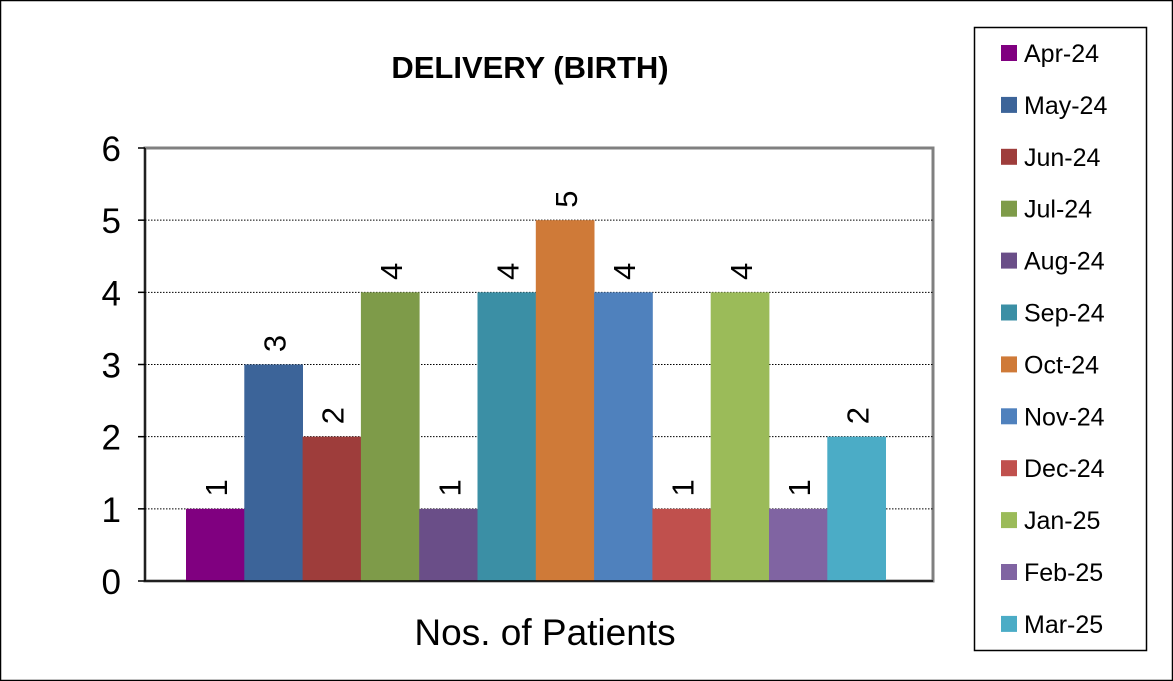  I want to click on data-label-jul-24: 4, so click(391, 271).